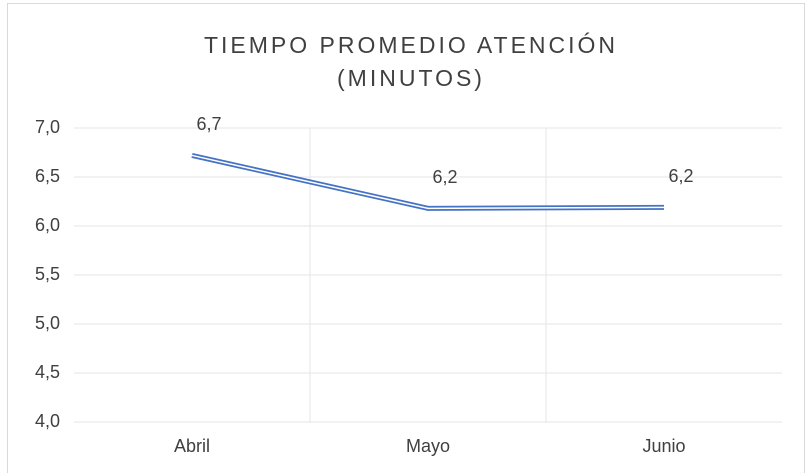 This screenshot has width=812, height=473. What do you see at coordinates (47, 225) in the screenshot?
I see `y-tick-label: 6,0` at bounding box center [47, 225].